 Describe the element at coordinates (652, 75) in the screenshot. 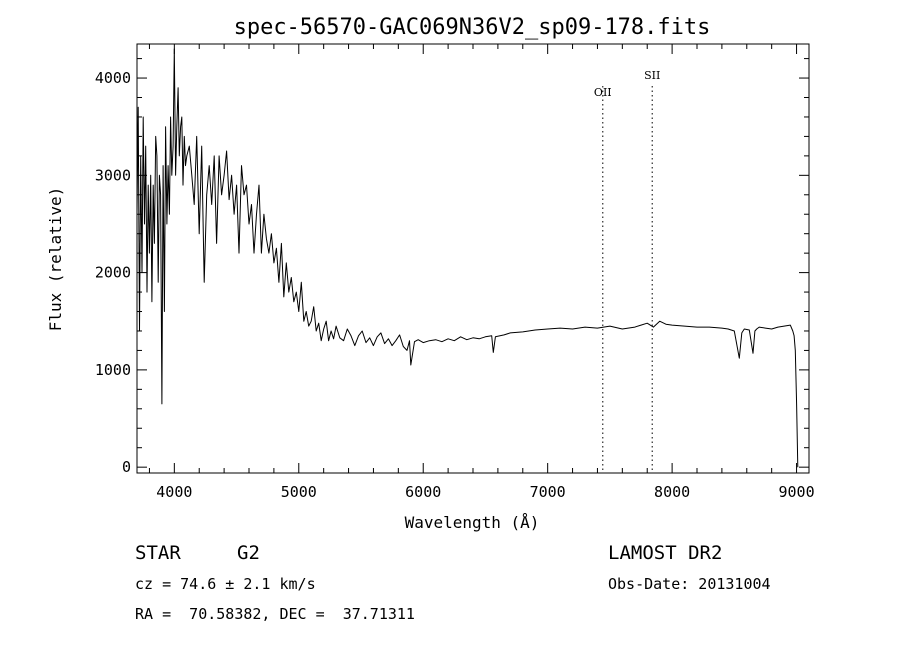

I see `line-label-sii: SII` at that location.